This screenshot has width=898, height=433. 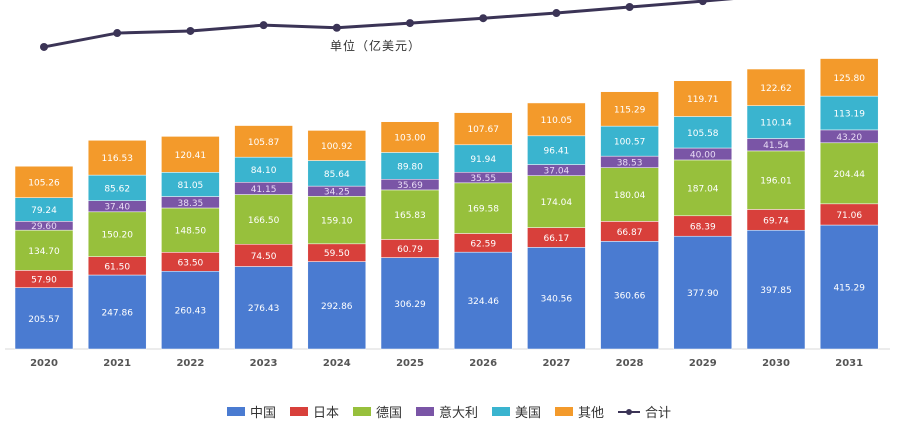 I want to click on total-point-2024, so click(x=336, y=27).